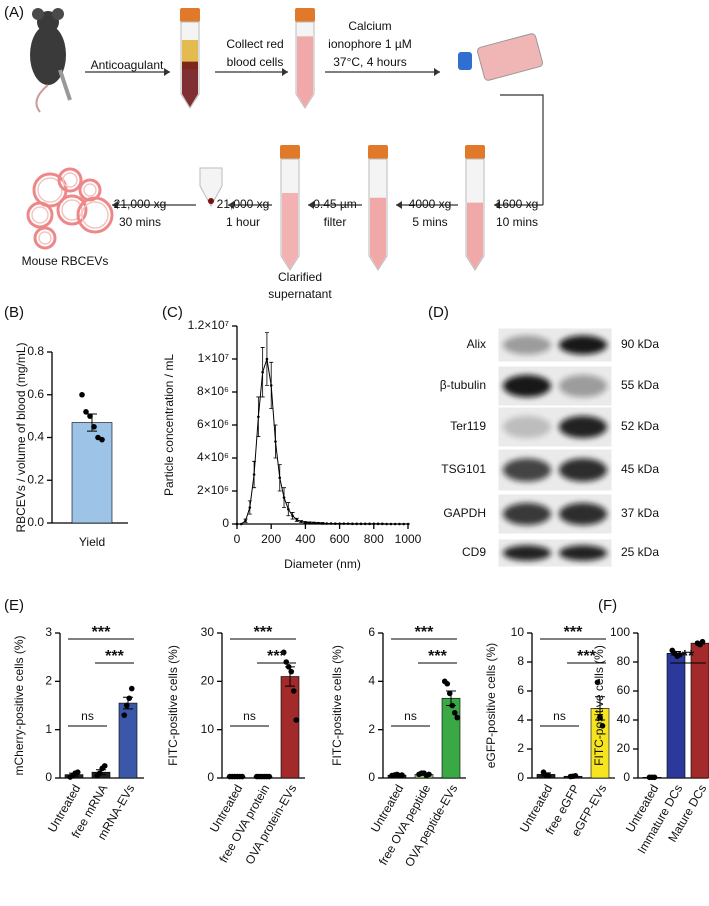 The width and height of the screenshot is (709, 906). I want to click on row-label: β-tubulin, so click(463, 385).